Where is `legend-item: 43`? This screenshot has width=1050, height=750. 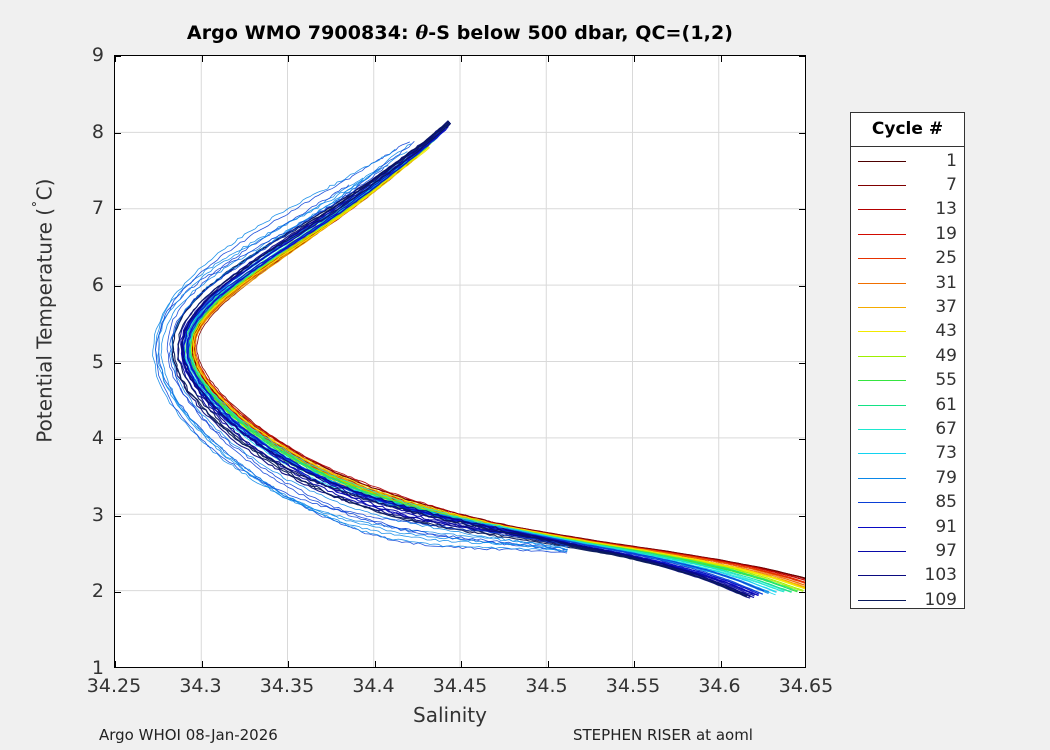 legend-item: 43 is located at coordinates (907, 332).